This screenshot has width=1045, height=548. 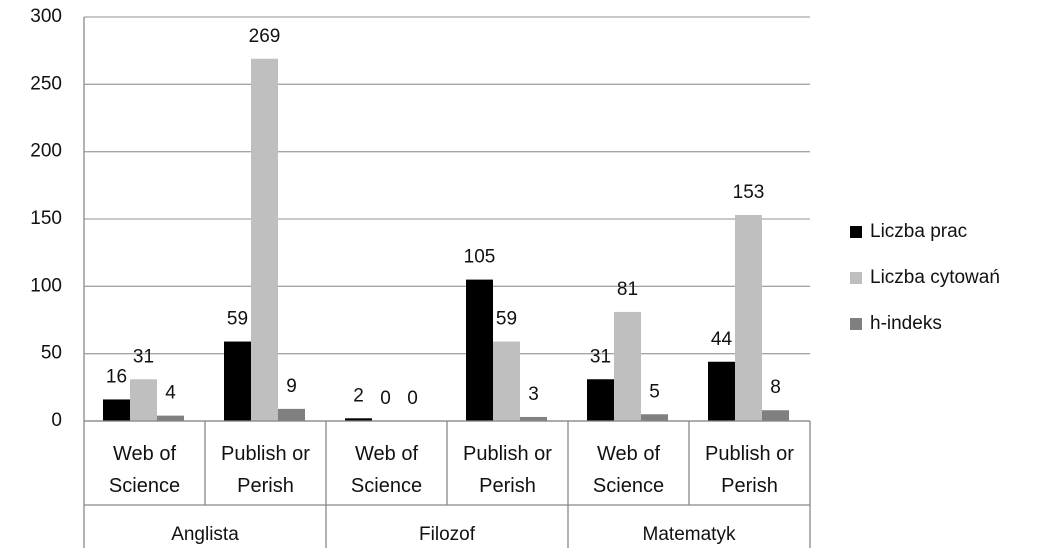 What do you see at coordinates (447, 534) in the screenshot?
I see `group-label: Filozof` at bounding box center [447, 534].